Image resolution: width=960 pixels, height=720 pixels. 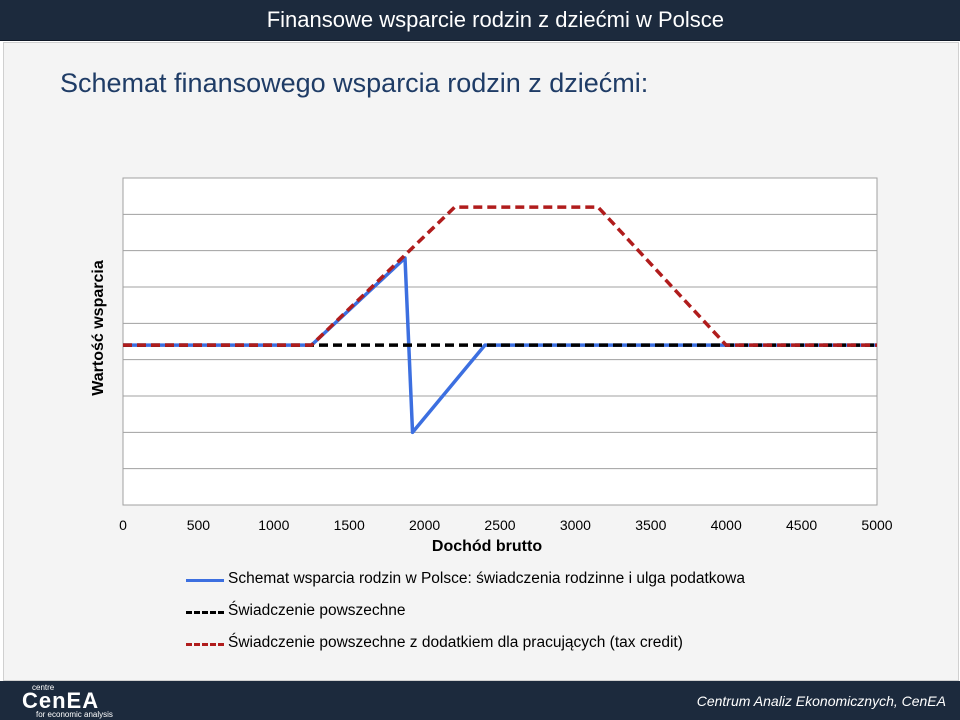 I want to click on logo-main-text: CenEA, so click(x=61, y=700).